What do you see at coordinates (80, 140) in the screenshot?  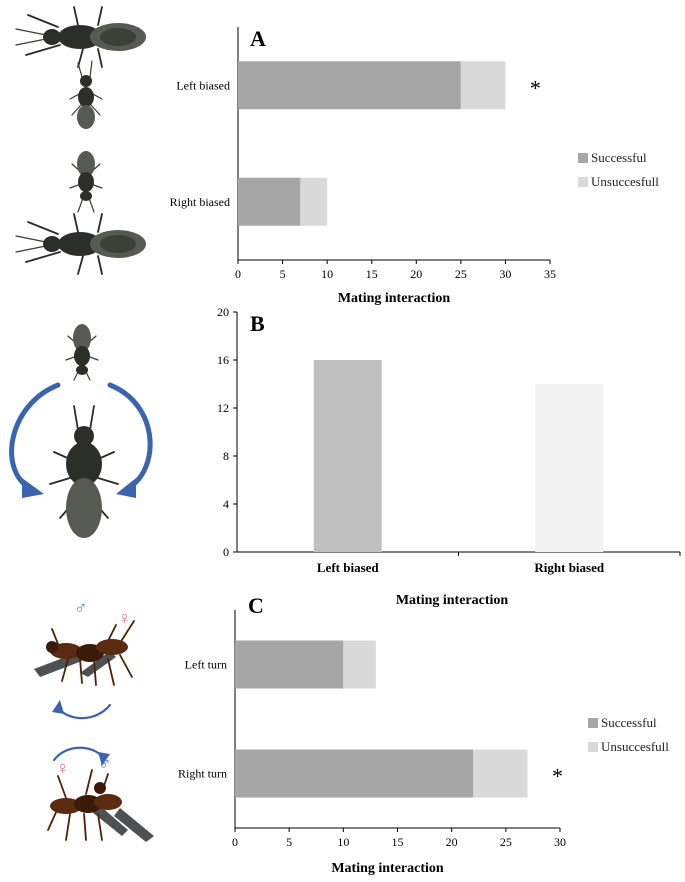 I see `panel-a-illustration` at bounding box center [80, 140].